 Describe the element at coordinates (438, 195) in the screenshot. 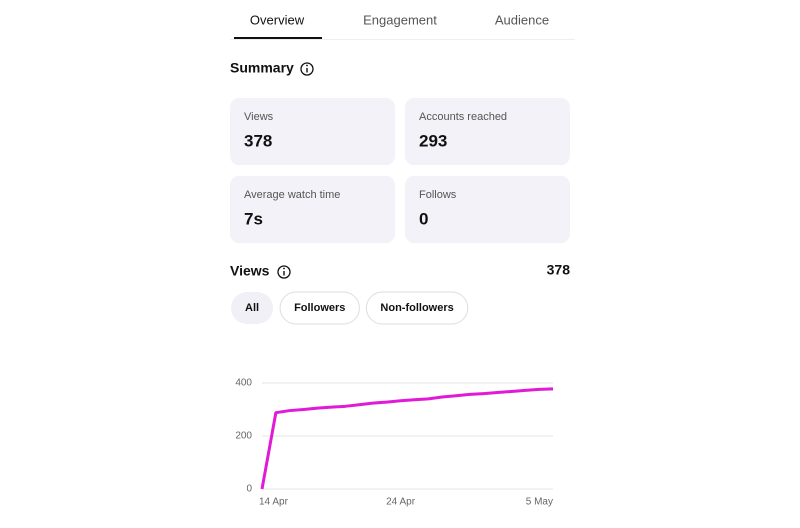

I see `stat-label: Follows` at that location.